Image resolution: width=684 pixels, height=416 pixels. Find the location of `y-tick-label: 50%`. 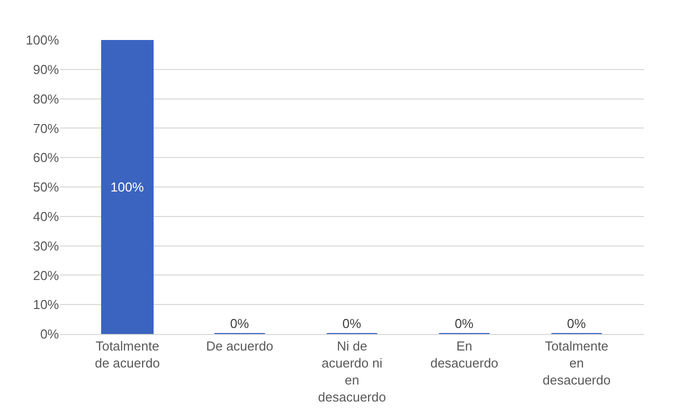

y-tick-label: 50% is located at coordinates (46, 187).